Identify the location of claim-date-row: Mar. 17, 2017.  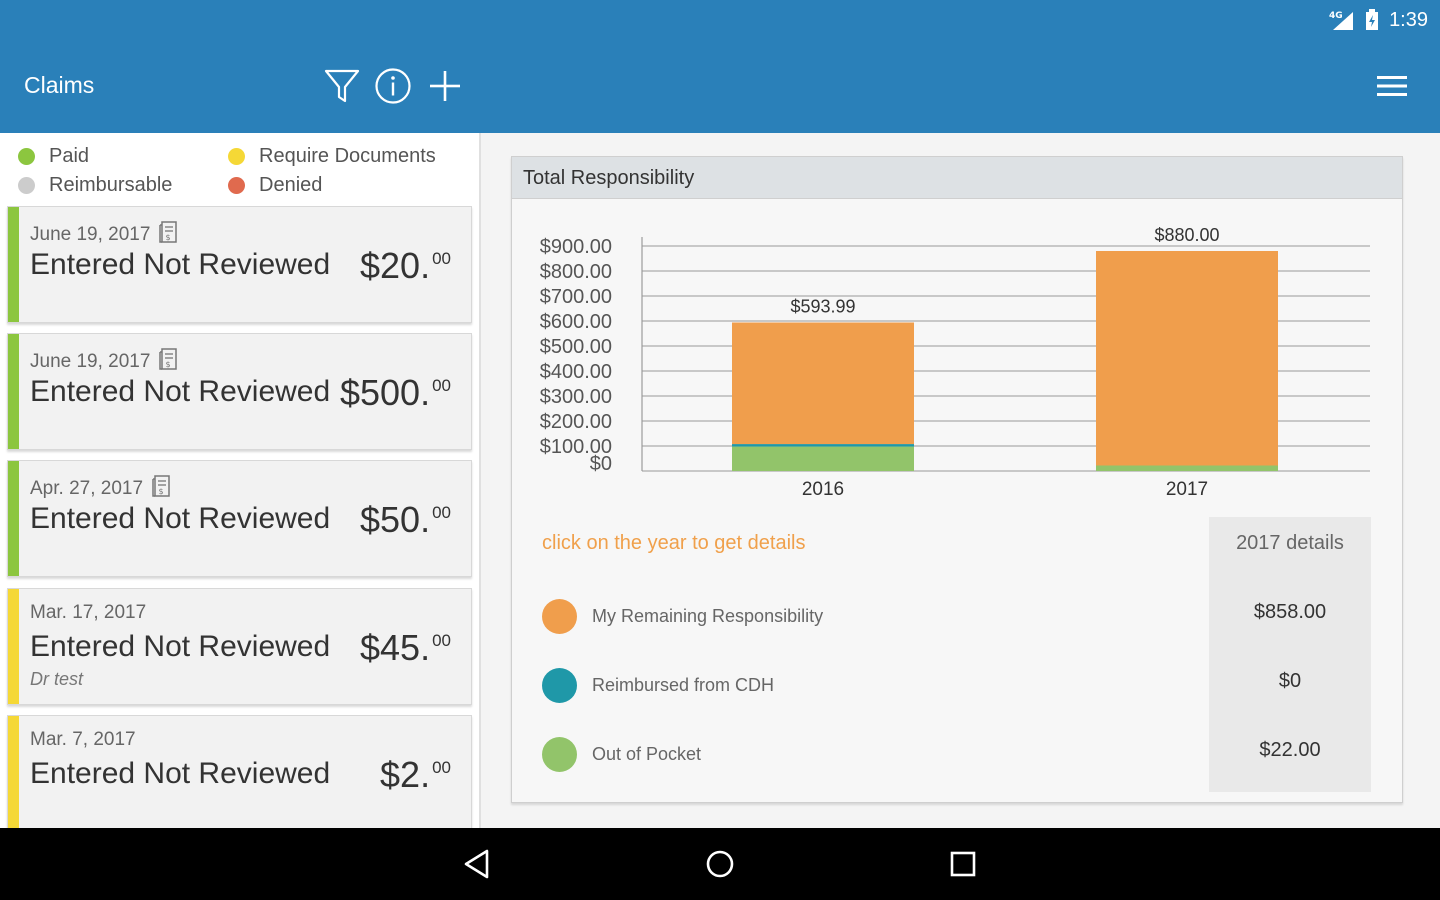
(88, 613).